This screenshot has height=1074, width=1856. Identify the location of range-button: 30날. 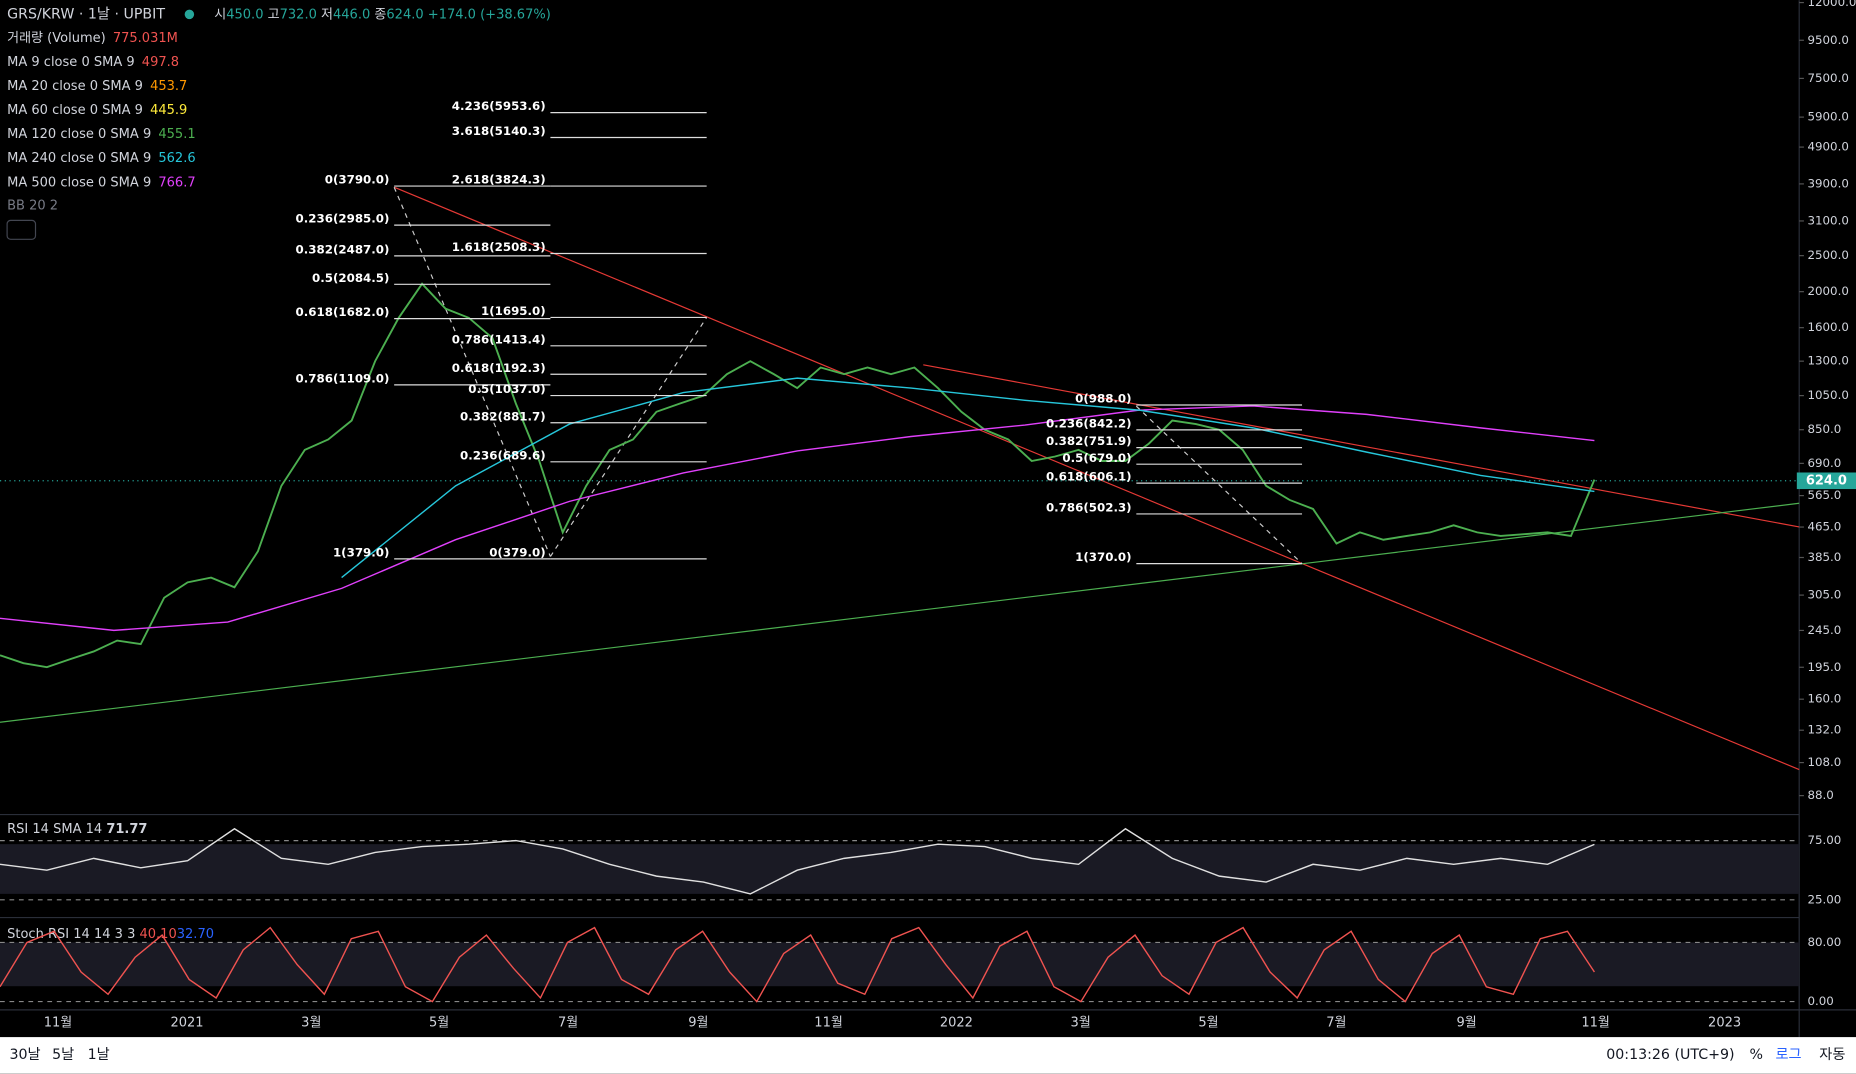
(24, 1055).